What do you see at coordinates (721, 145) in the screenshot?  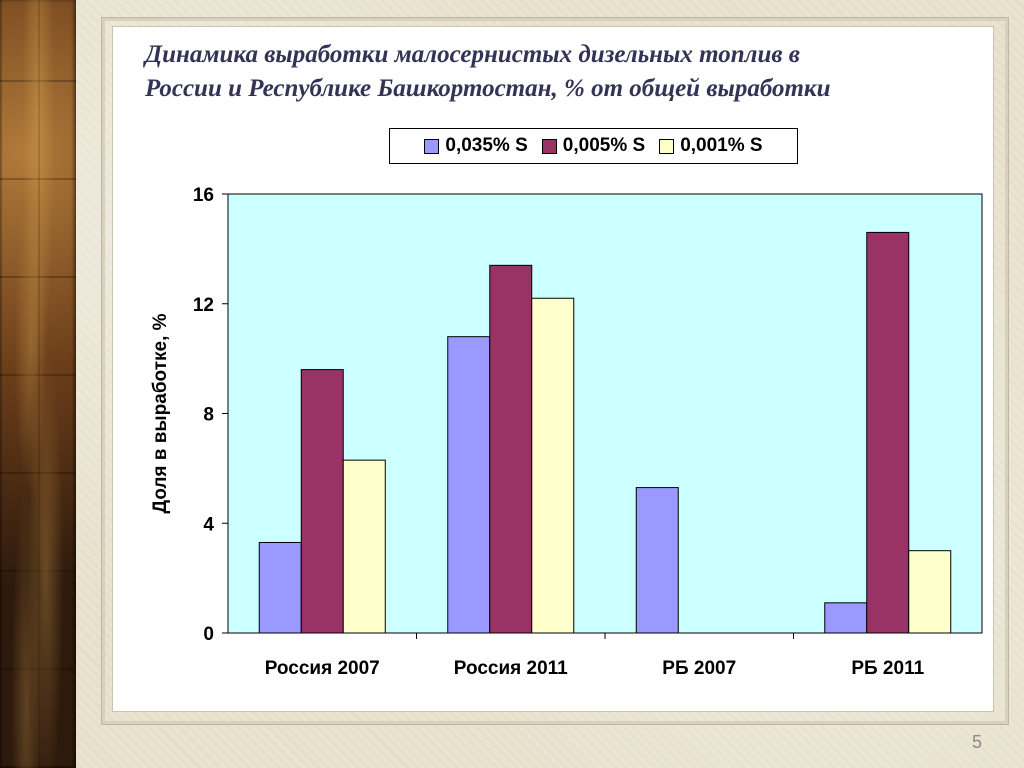 I see `legend-label-series-3: 0,001% S` at bounding box center [721, 145].